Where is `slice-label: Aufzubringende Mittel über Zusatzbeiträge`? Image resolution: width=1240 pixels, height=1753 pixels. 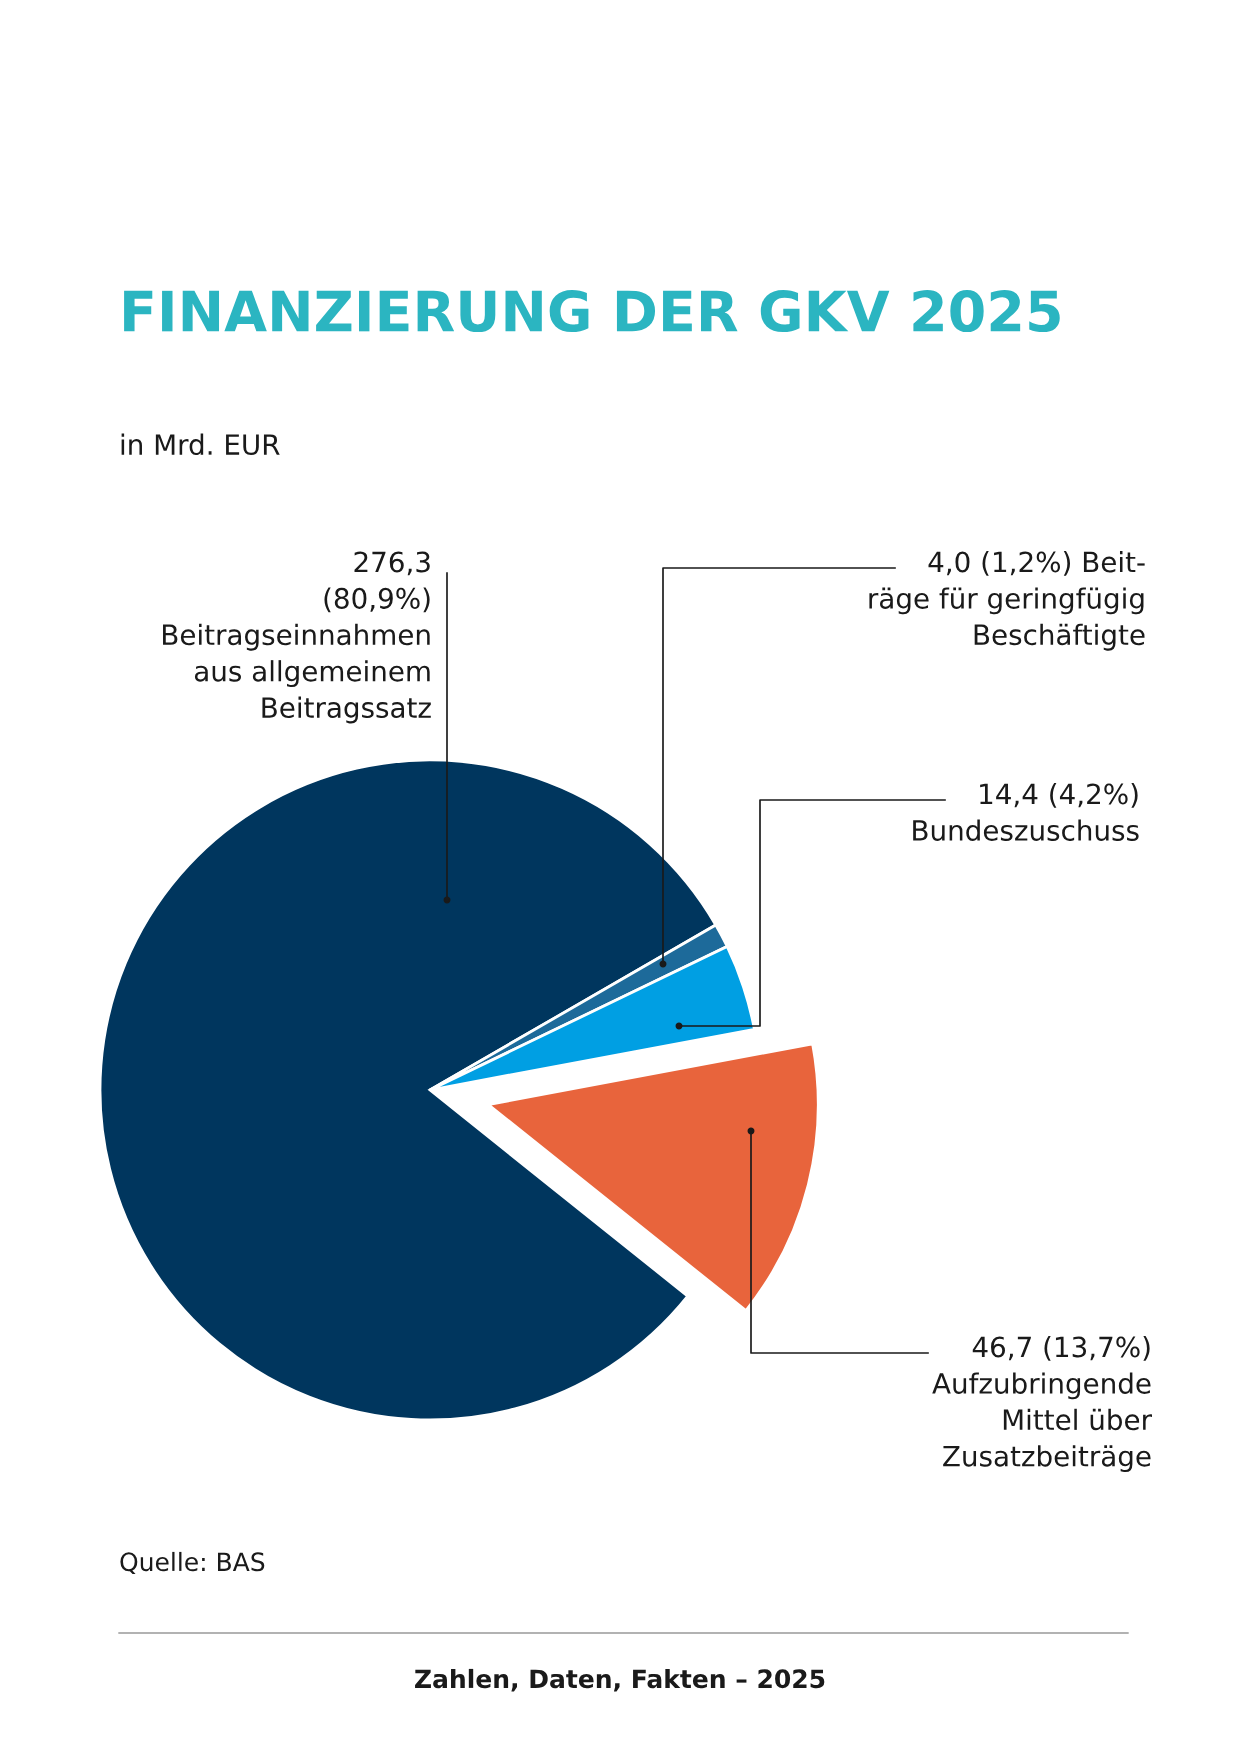
slice-label: Aufzubringende Mittel über Zusatzbeiträge is located at coordinates (1042, 1422).